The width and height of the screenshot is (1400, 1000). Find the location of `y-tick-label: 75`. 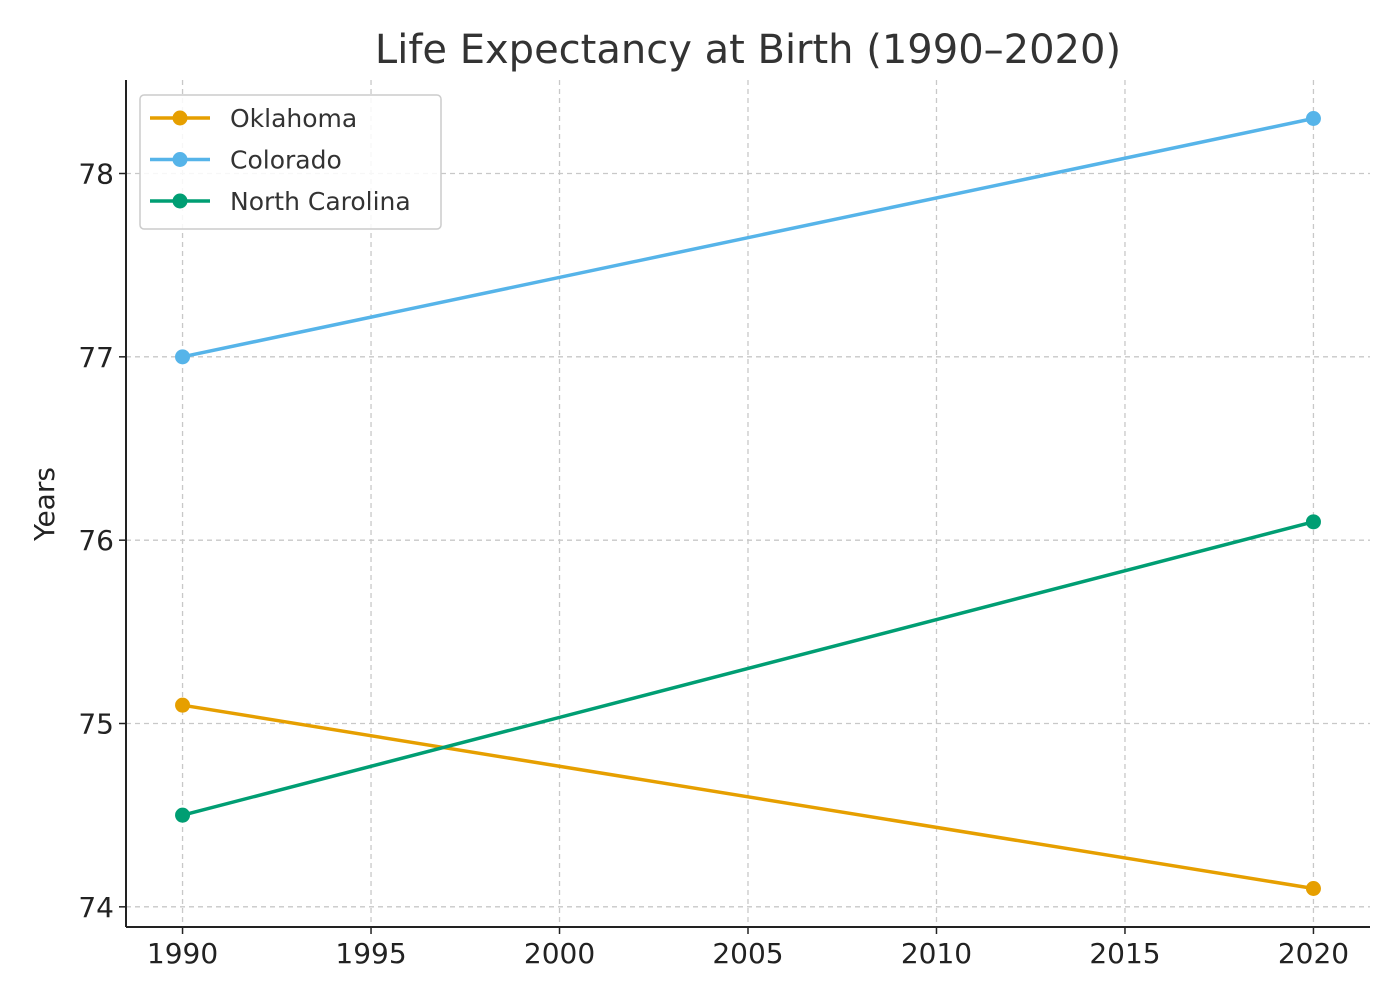

y-tick-label: 75 is located at coordinates (96, 724).